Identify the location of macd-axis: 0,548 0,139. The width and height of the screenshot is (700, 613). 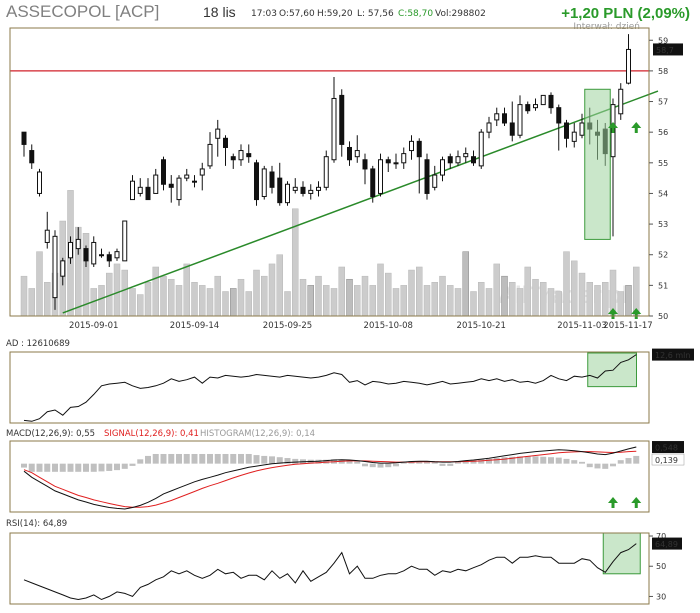
(668, 453).